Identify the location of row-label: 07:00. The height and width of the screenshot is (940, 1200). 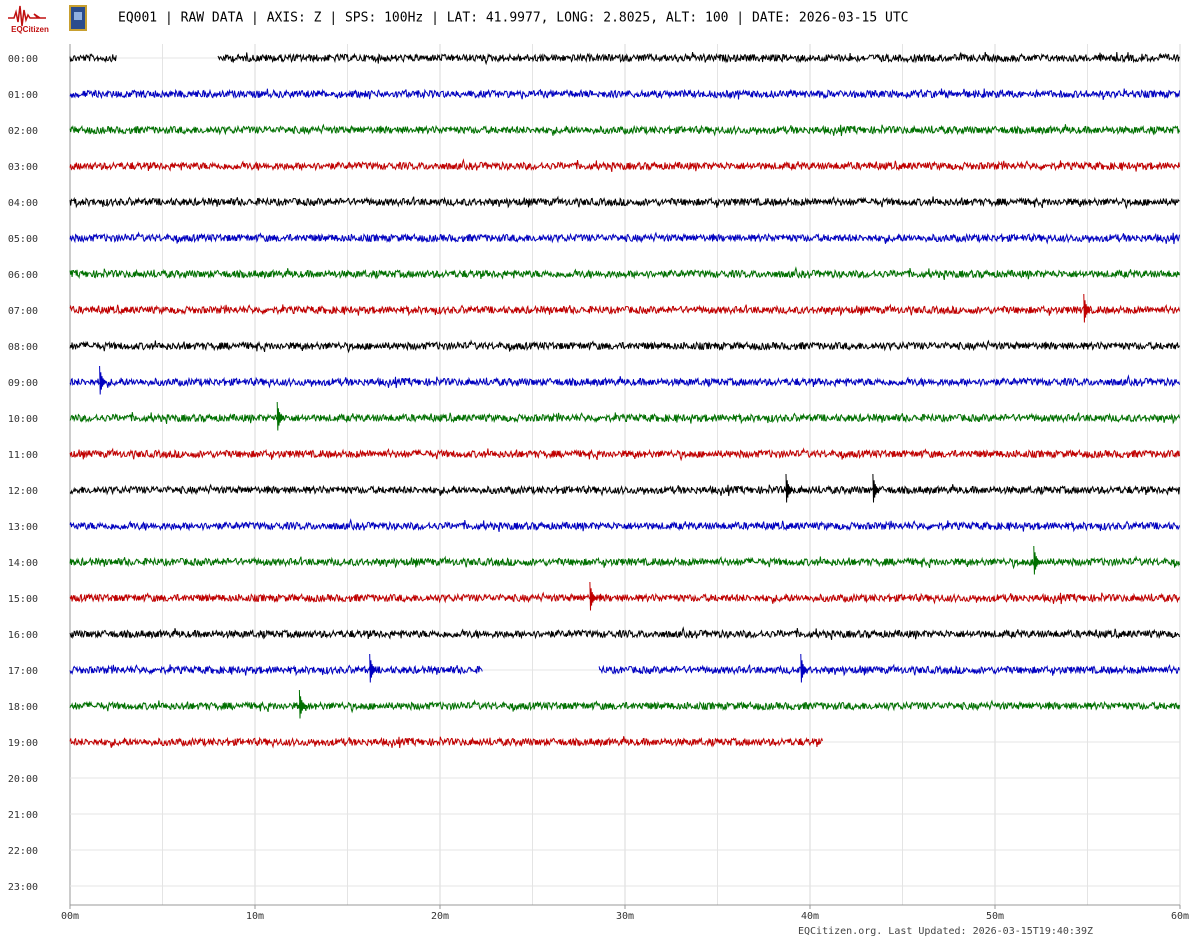
(23, 311).